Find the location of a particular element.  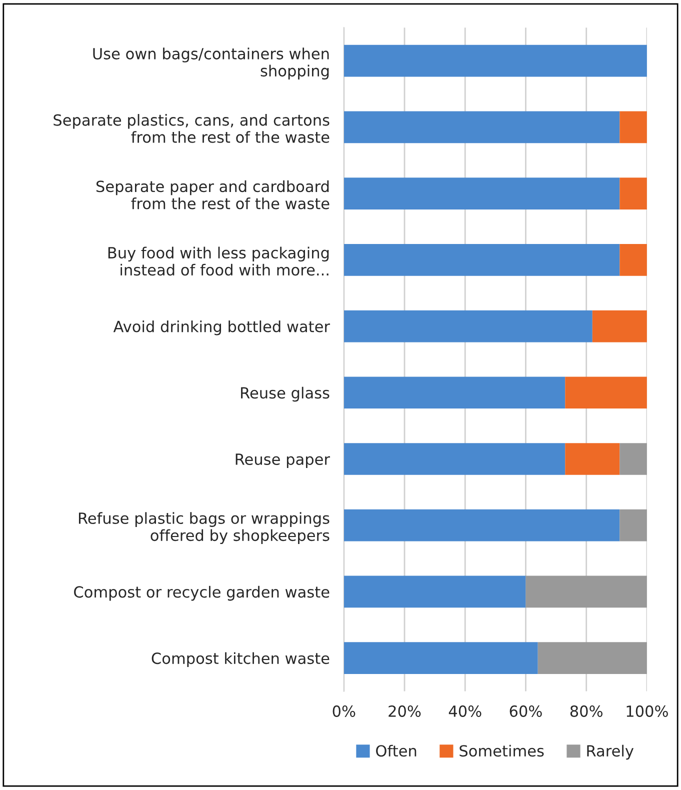

x-tick-label: 0% is located at coordinates (344, 711).